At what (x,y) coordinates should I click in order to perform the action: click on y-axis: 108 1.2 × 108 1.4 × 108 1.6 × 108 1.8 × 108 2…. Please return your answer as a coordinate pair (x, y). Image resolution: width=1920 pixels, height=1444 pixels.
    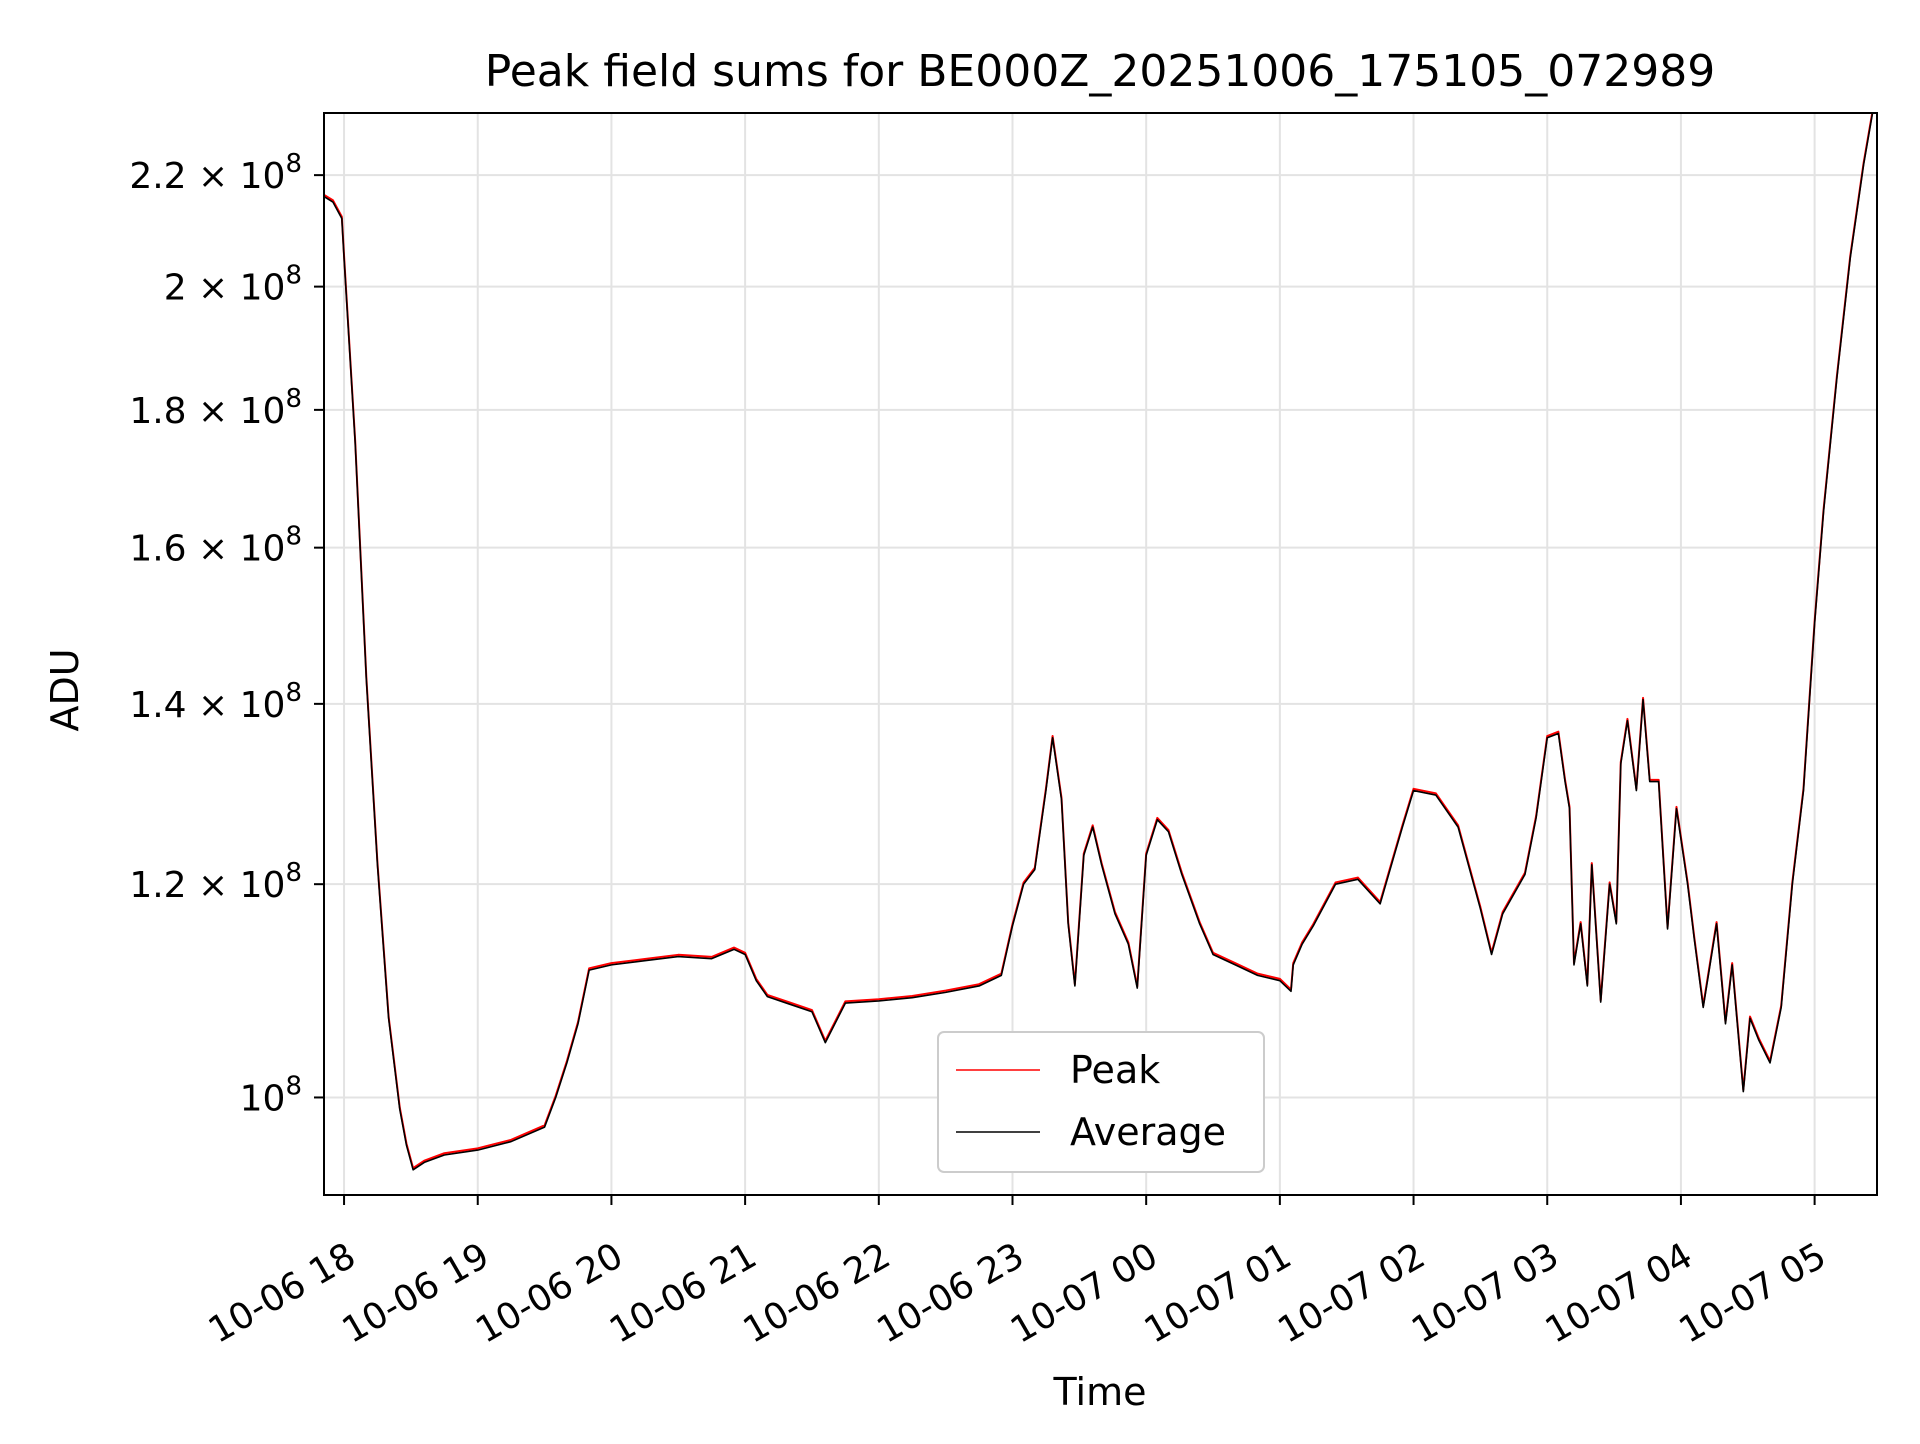
    Looking at the image, I should click on (226, 634).